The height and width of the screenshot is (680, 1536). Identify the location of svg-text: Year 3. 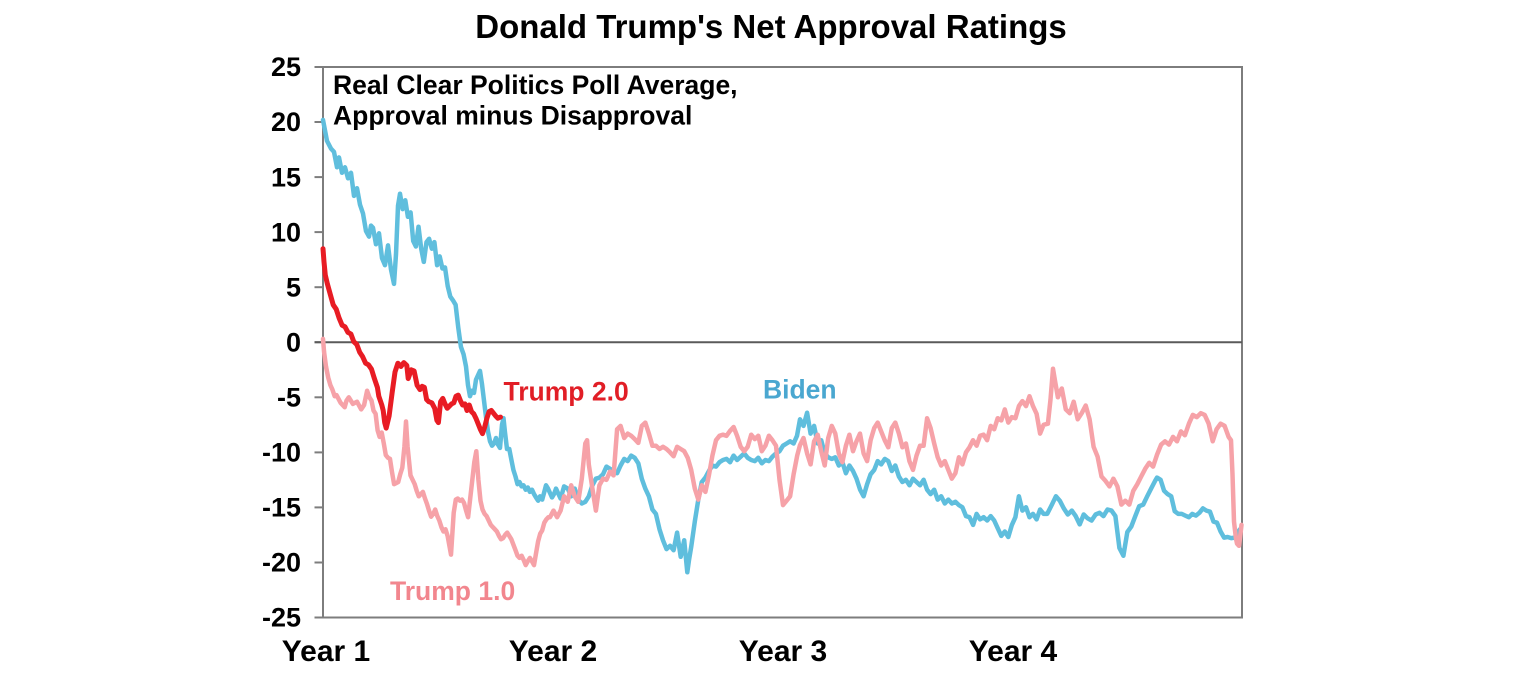
(783, 651).